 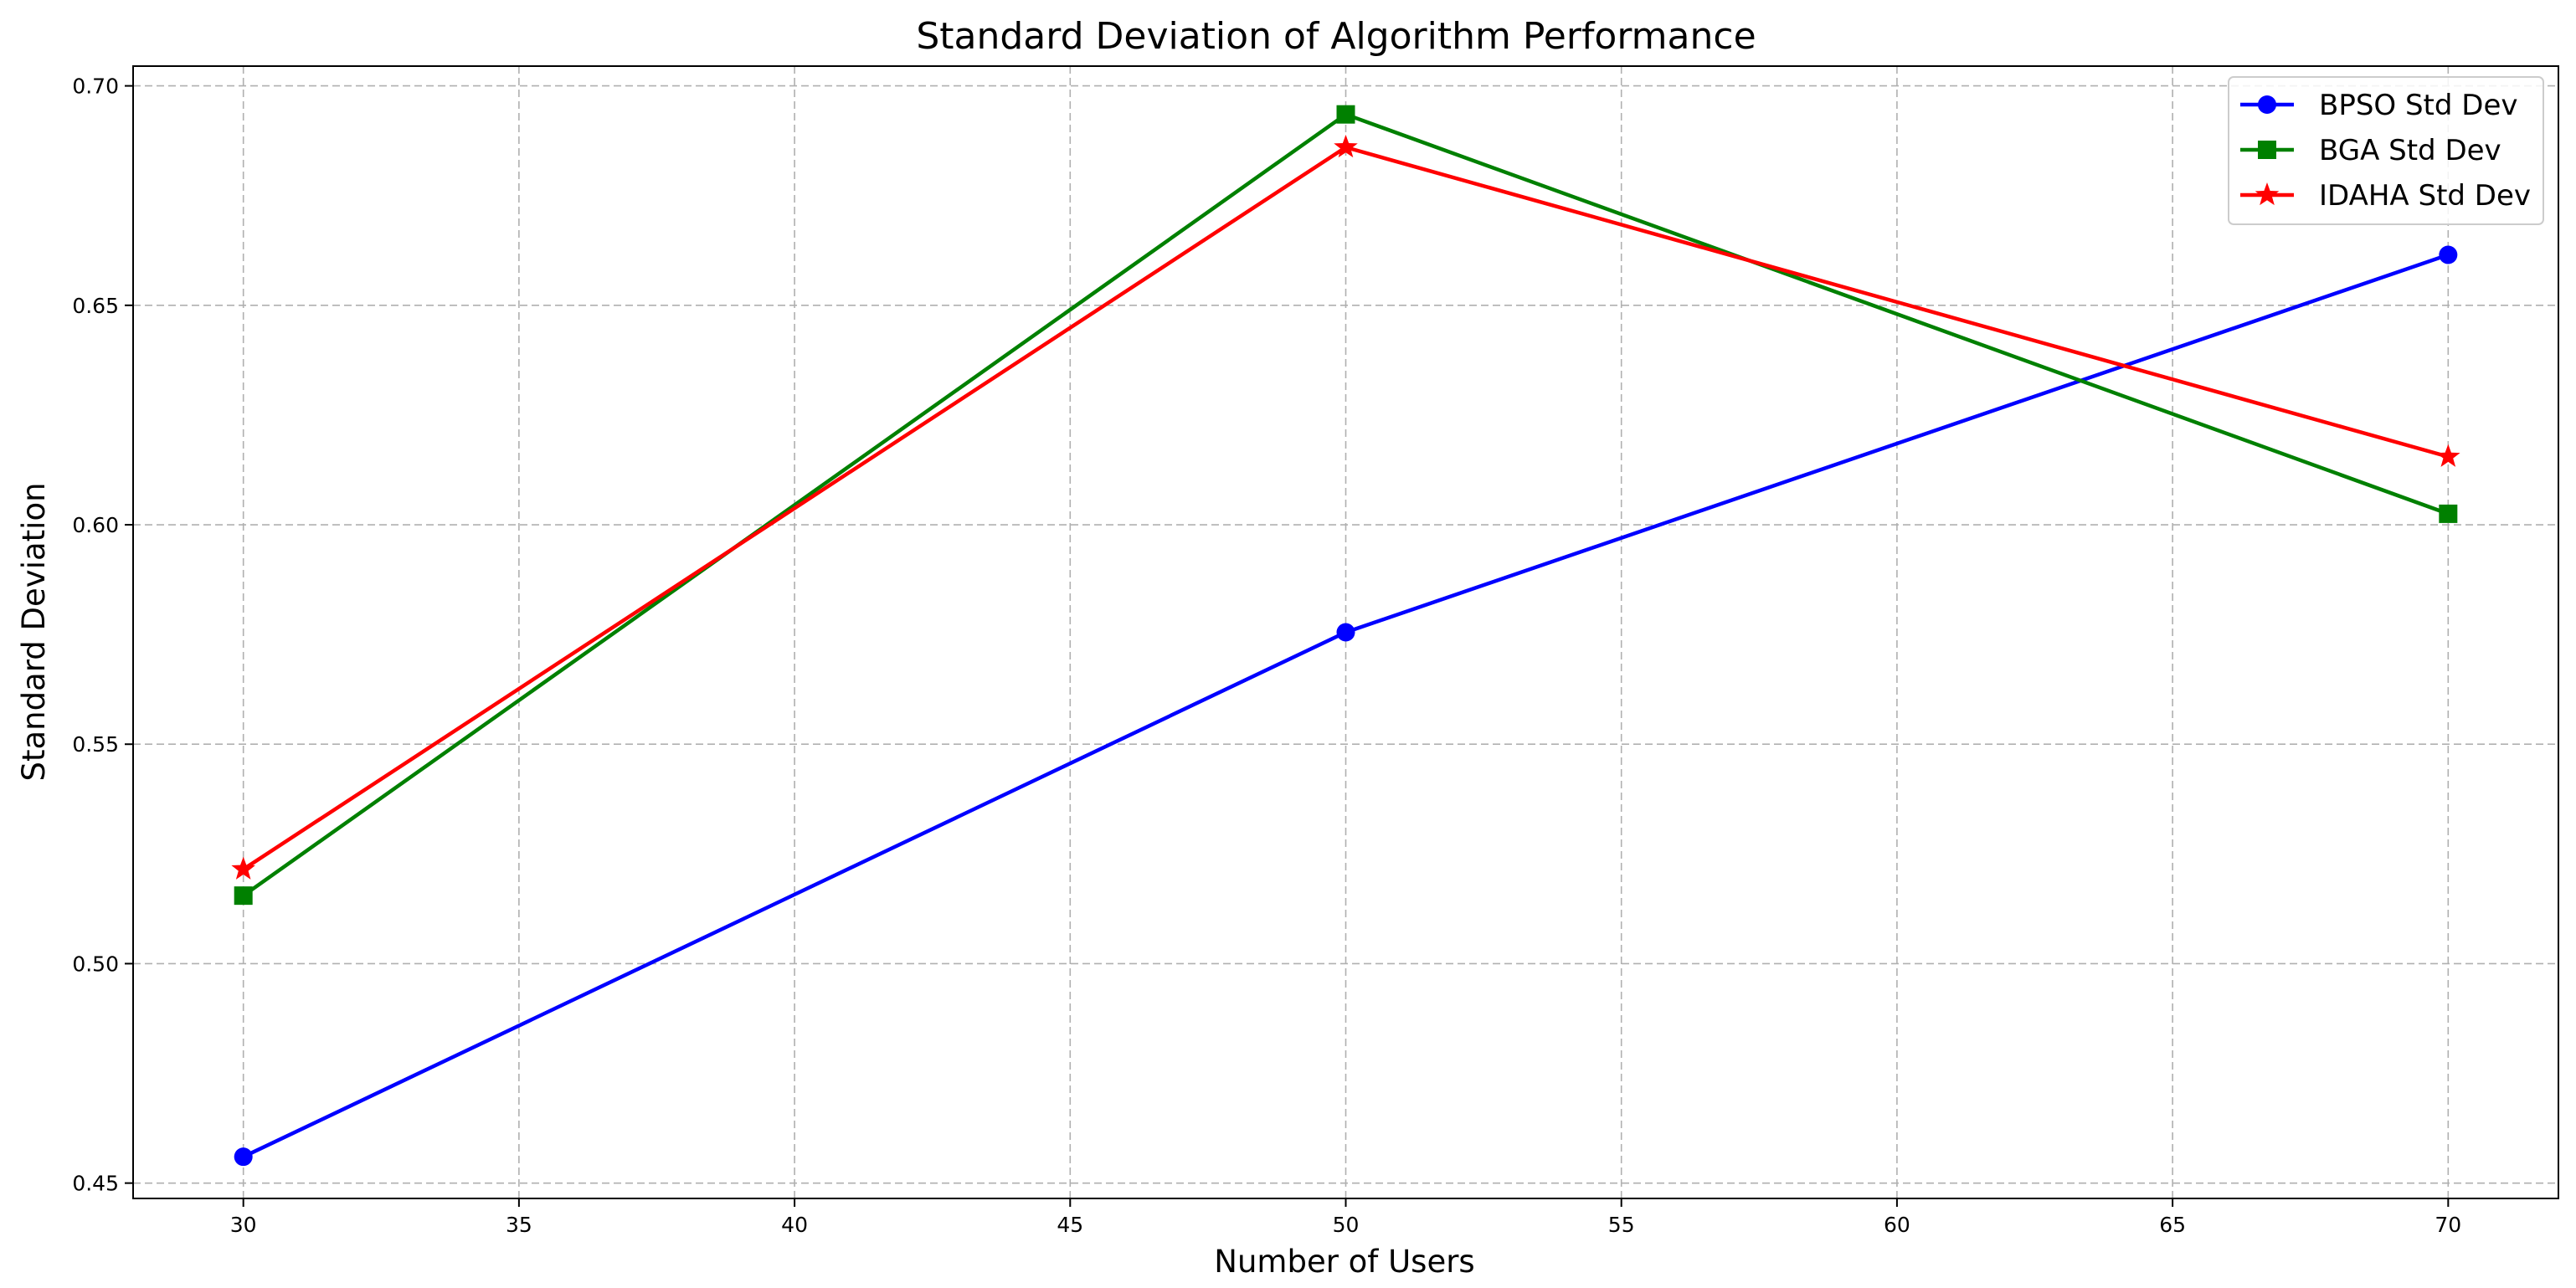 I want to click on y-tick-label: 0.60, so click(x=95, y=525).